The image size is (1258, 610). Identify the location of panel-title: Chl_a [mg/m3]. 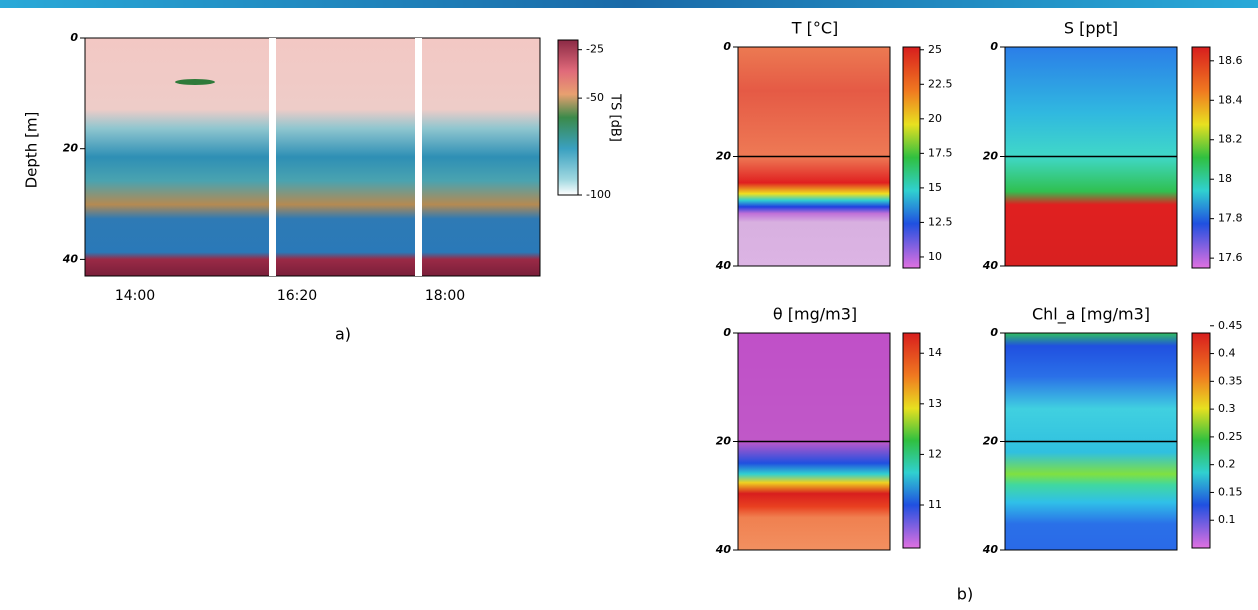
(1091, 315).